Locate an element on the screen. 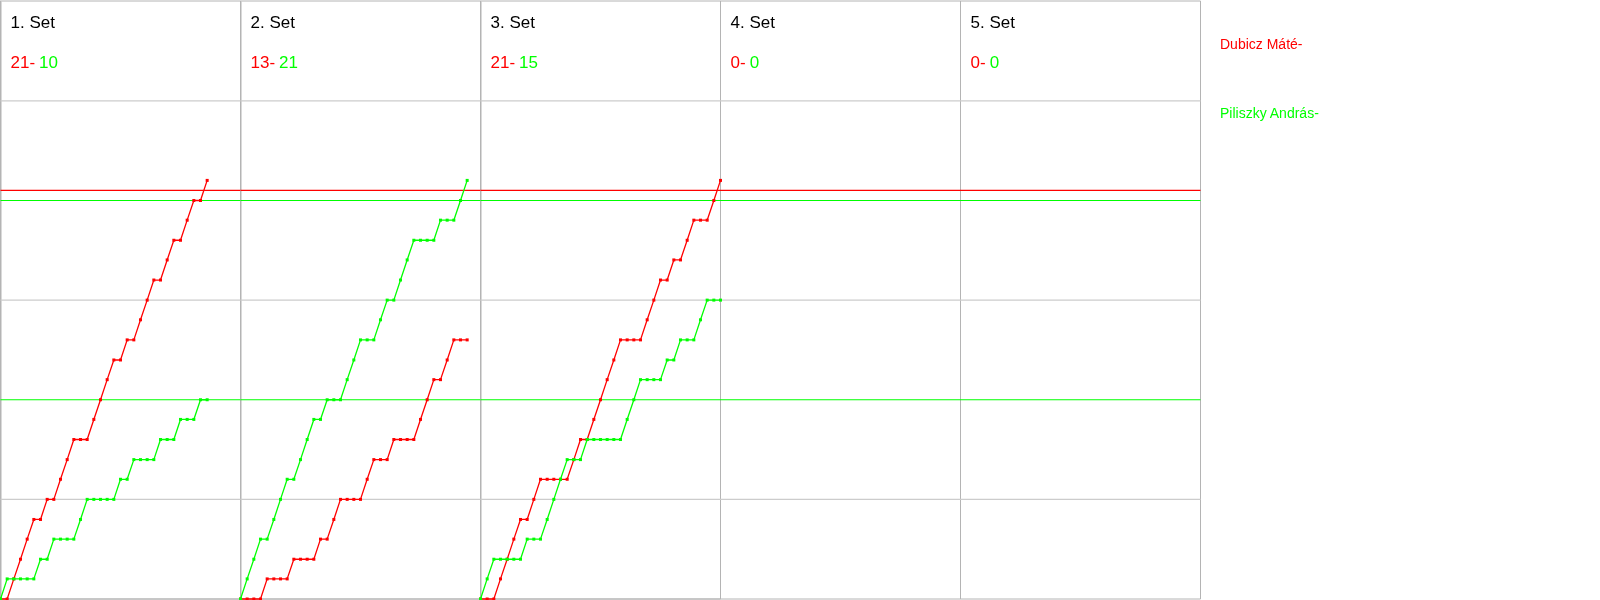 This screenshot has width=1600, height=600. chart-title: 3. Set is located at coordinates (513, 22).